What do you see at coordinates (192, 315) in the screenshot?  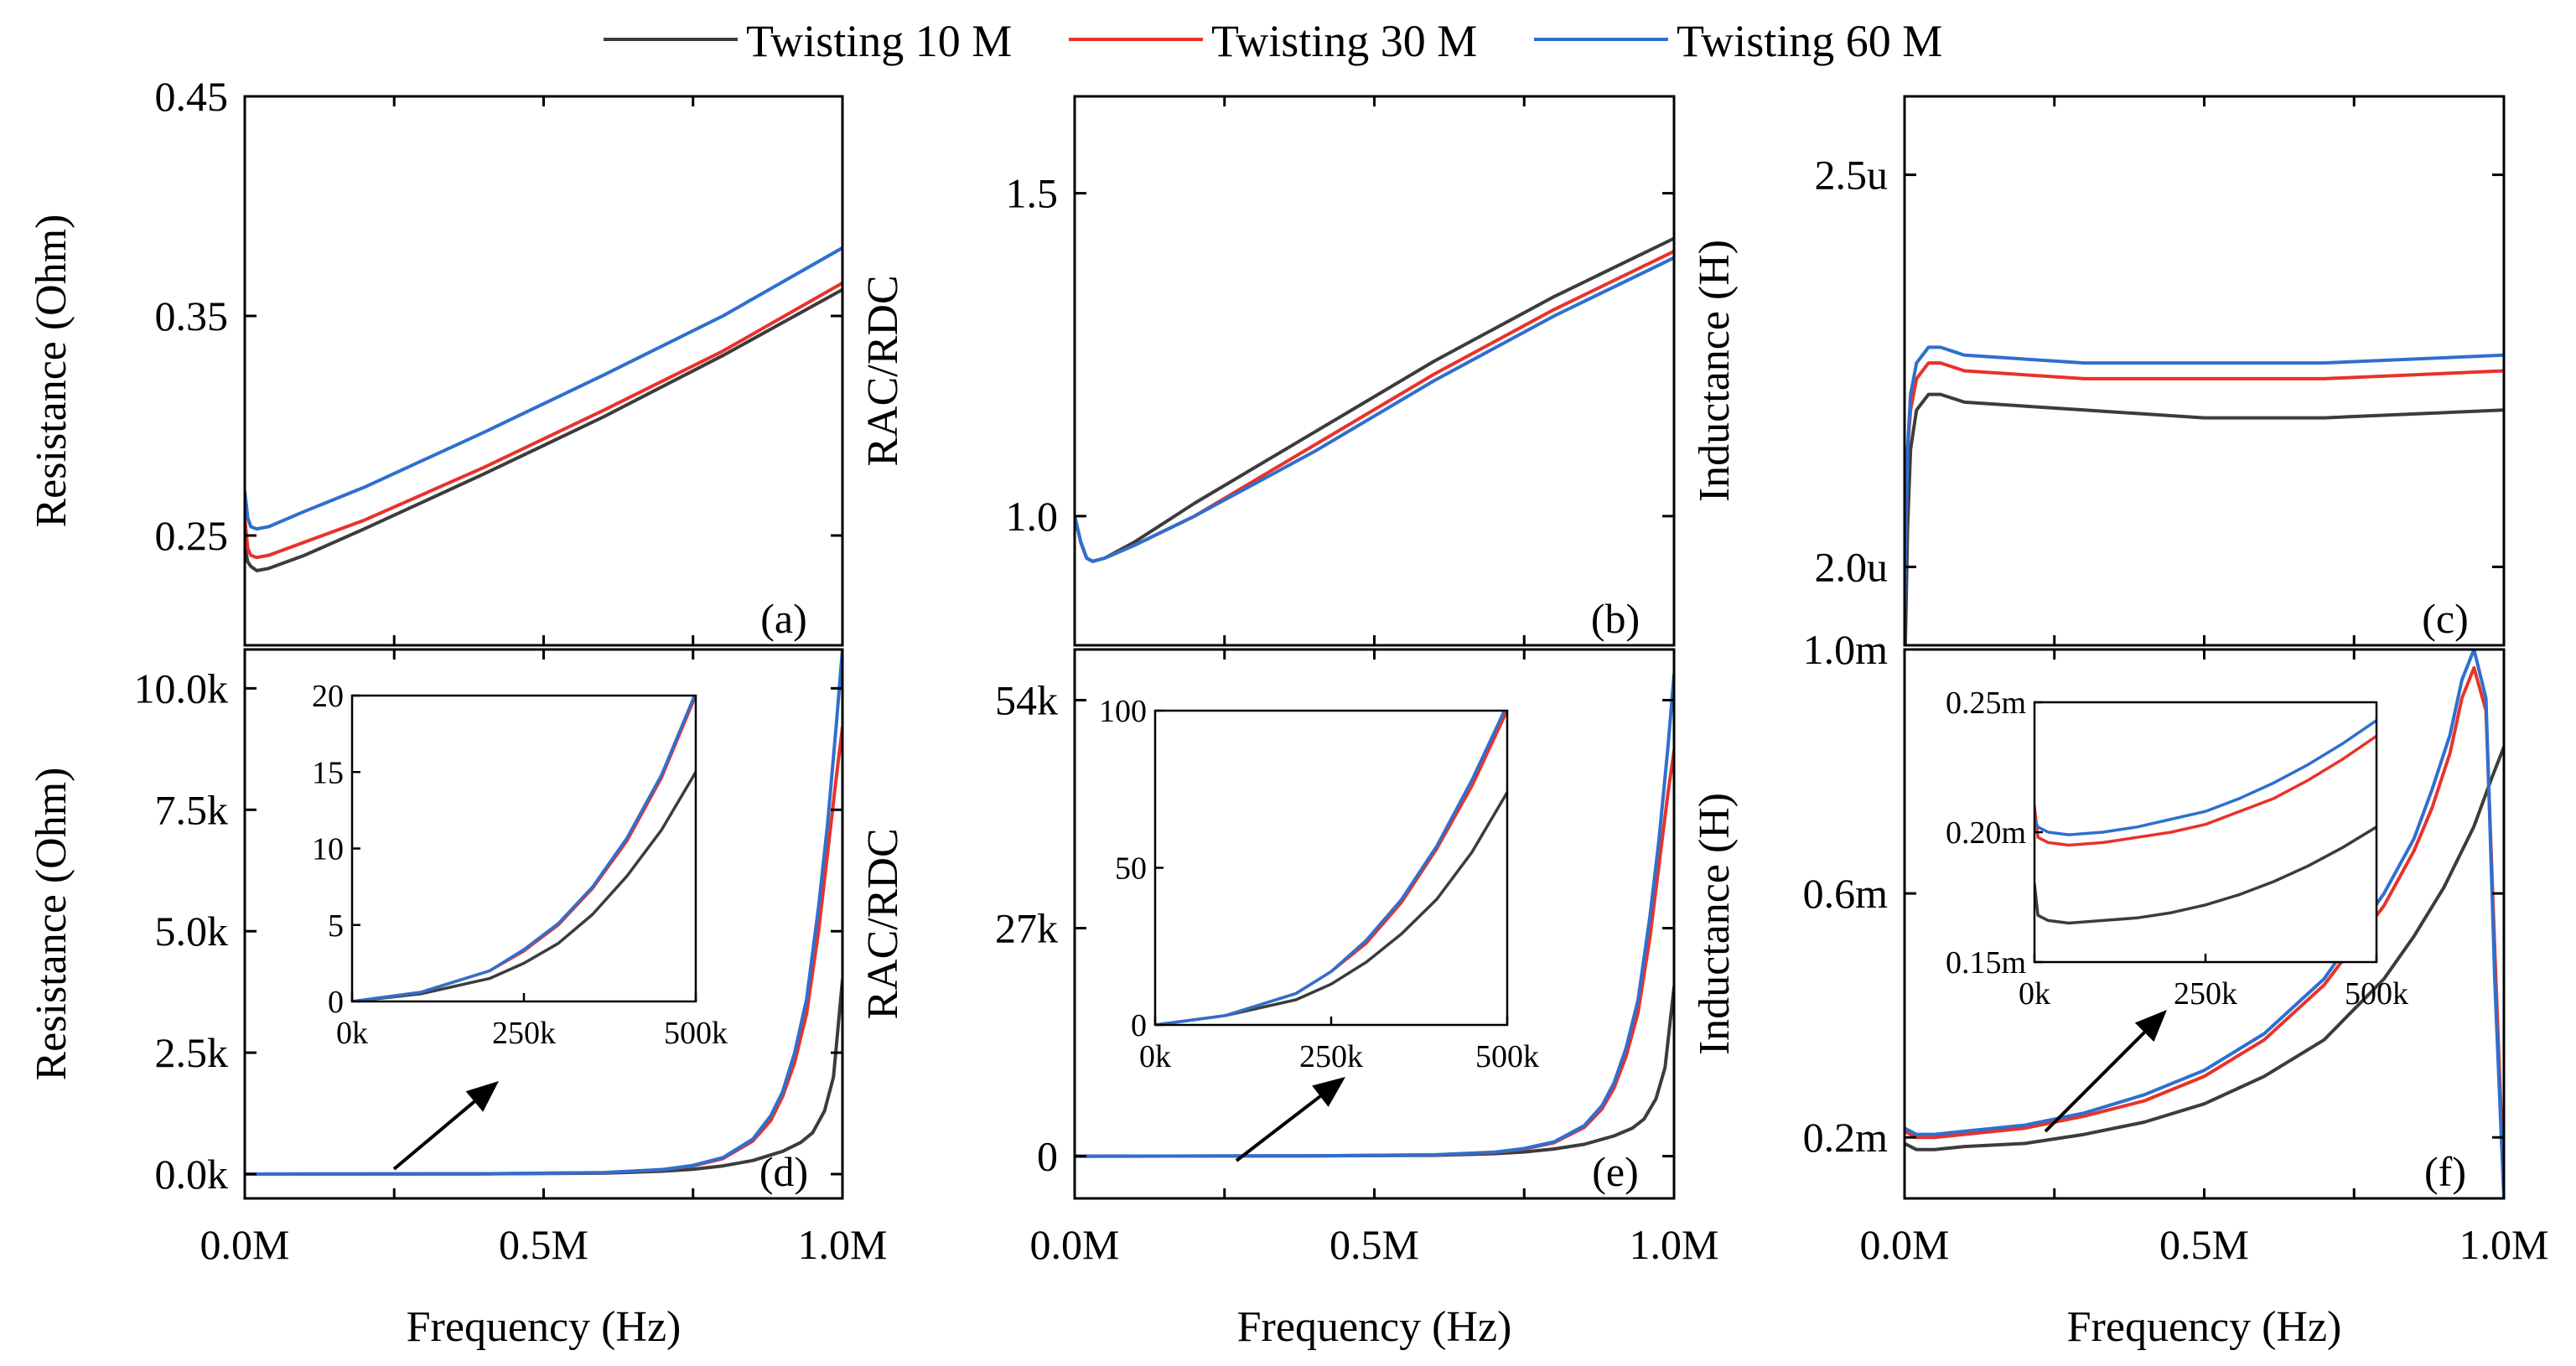 I see `y-tick-label: 0.35` at bounding box center [192, 315].